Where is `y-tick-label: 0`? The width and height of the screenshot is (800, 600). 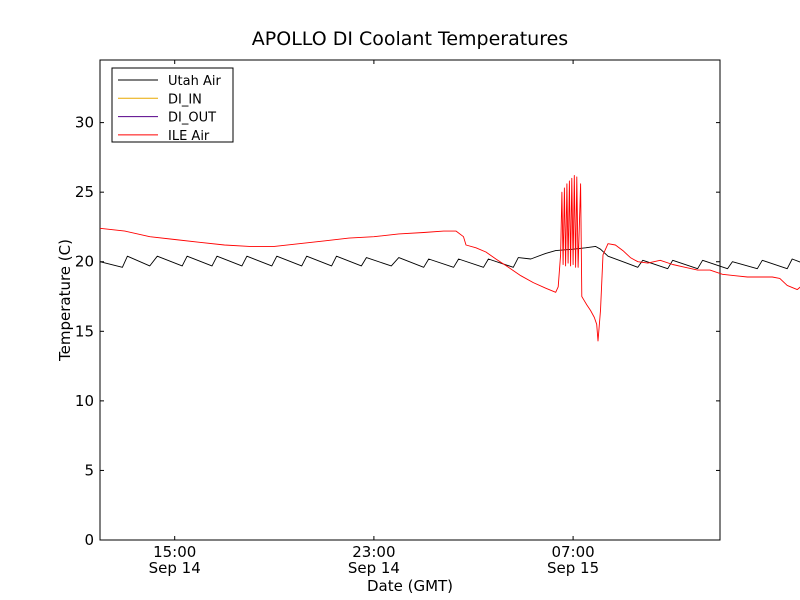 y-tick-label: 0 is located at coordinates (89, 540).